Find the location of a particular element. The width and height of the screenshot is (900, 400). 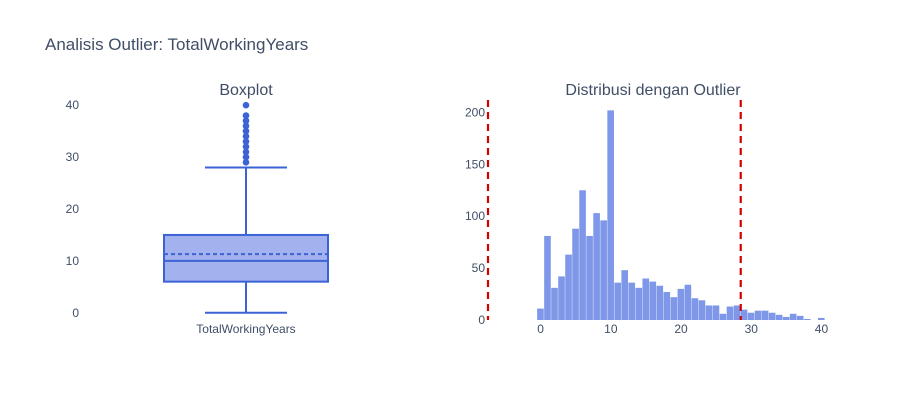

histogram-y-tick: 50 is located at coordinates (479, 268).